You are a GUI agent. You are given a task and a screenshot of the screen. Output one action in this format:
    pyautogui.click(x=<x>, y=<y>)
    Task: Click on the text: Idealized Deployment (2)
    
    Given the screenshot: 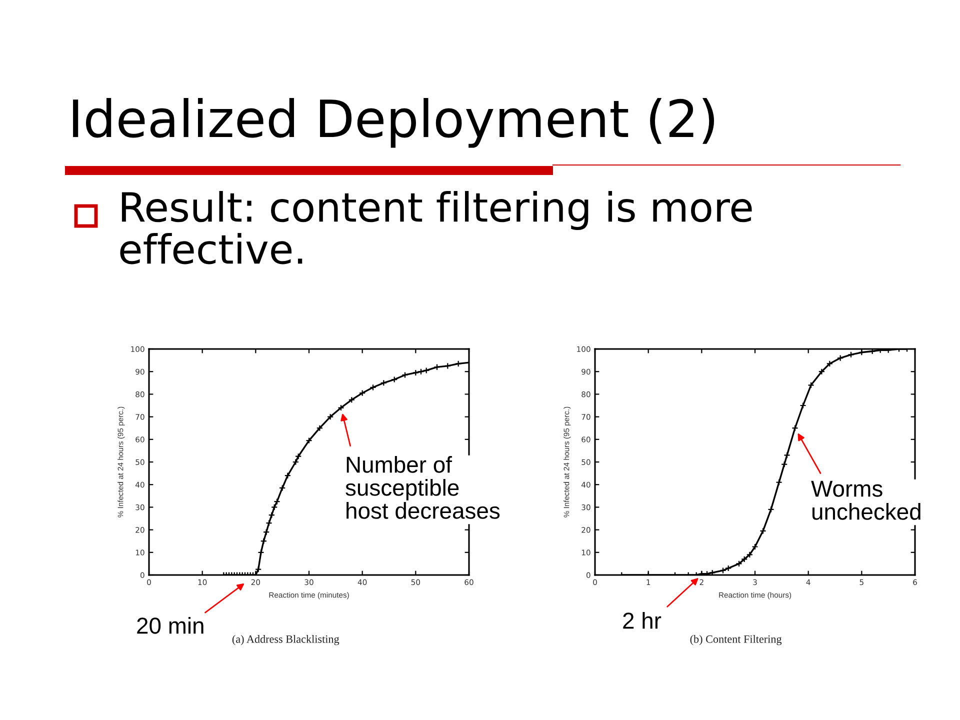 What is the action you would take?
    pyautogui.click(x=393, y=123)
    